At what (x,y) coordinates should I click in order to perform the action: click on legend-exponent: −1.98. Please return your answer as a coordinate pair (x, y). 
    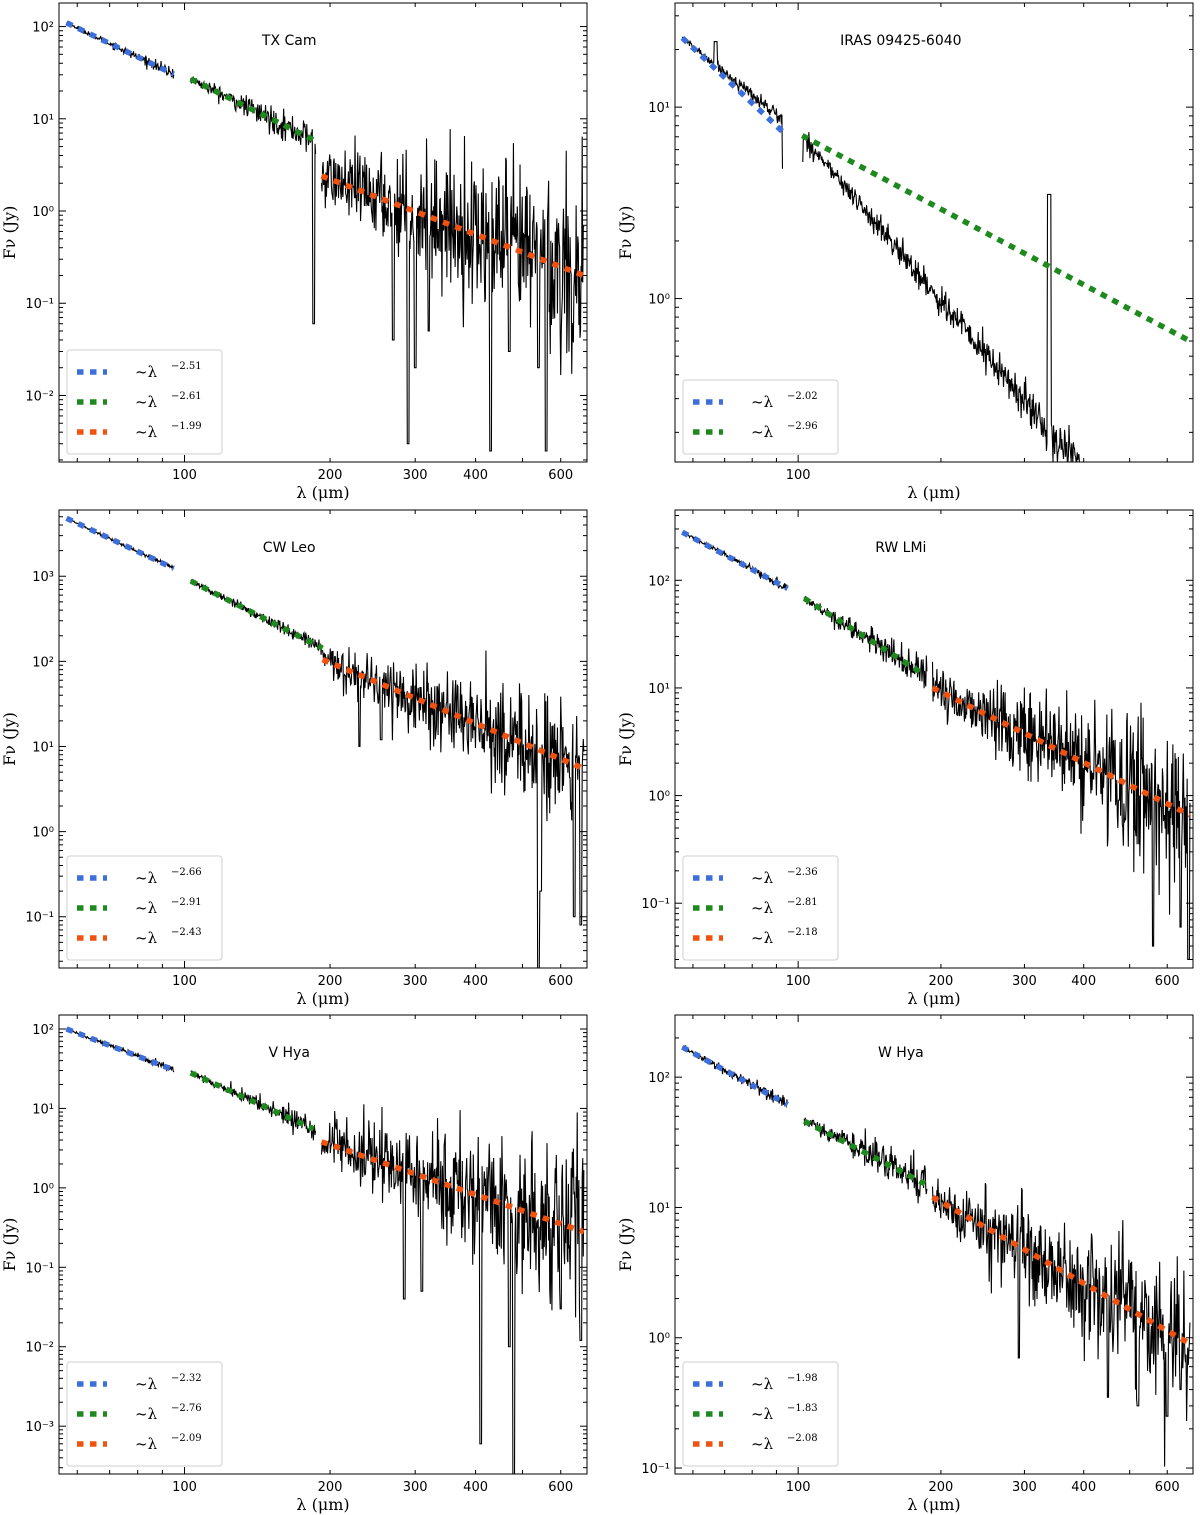
    Looking at the image, I should click on (802, 1378).